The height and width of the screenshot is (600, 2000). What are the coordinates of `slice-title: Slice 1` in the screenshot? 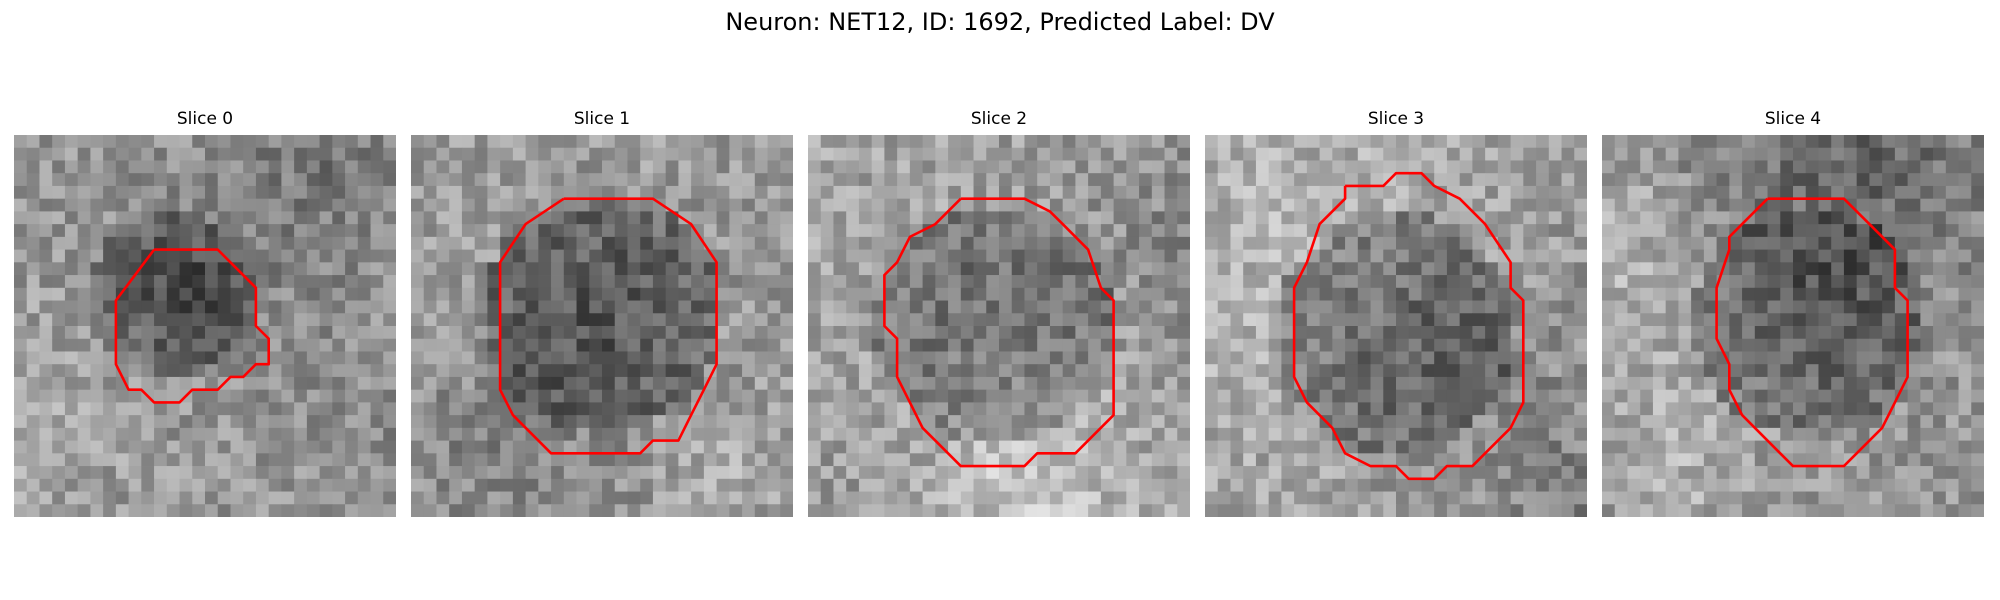 It's located at (602, 119).